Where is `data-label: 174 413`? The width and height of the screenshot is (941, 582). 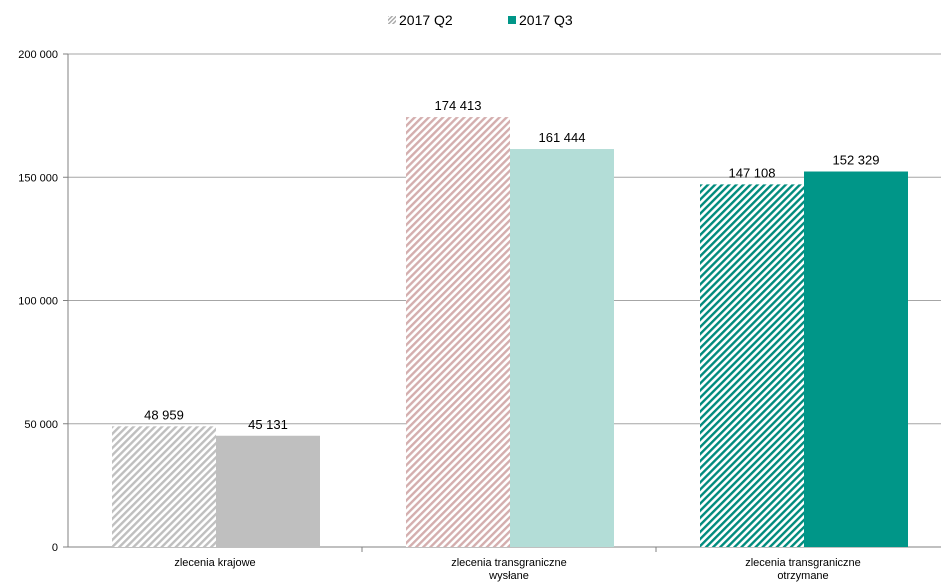
data-label: 174 413 is located at coordinates (458, 105).